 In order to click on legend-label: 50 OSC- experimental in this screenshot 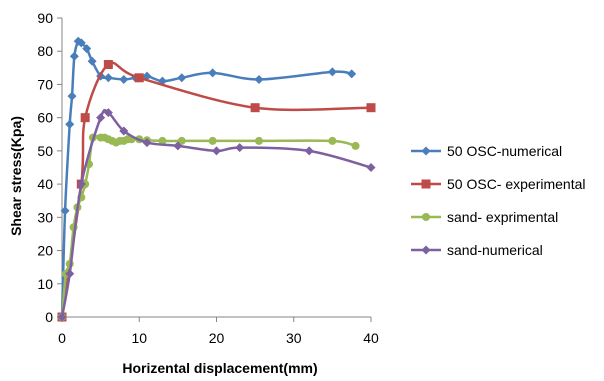, I will do `click(516, 184)`.